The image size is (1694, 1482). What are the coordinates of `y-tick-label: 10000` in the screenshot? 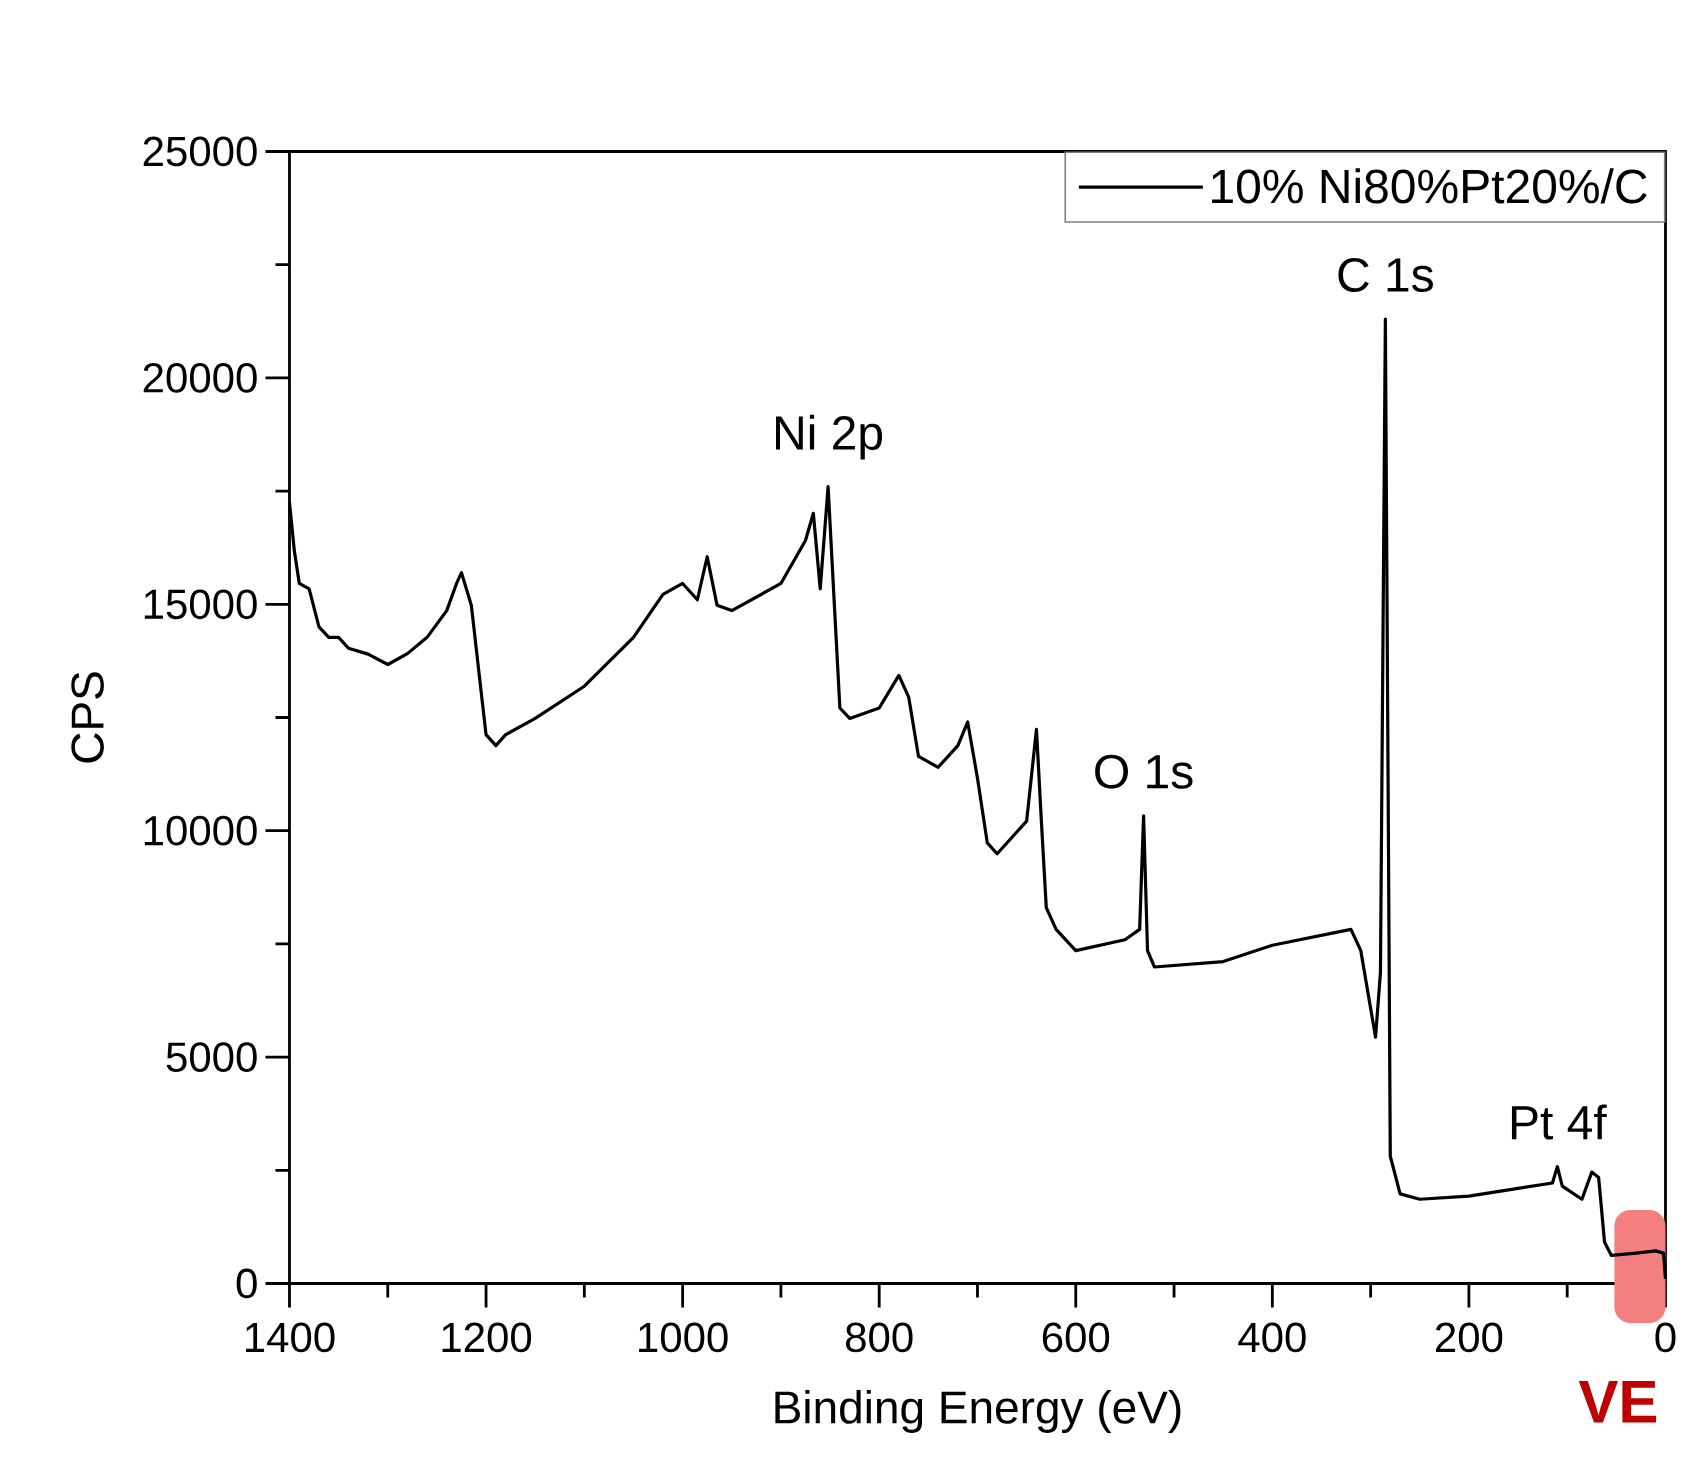 It's located at (200, 830).